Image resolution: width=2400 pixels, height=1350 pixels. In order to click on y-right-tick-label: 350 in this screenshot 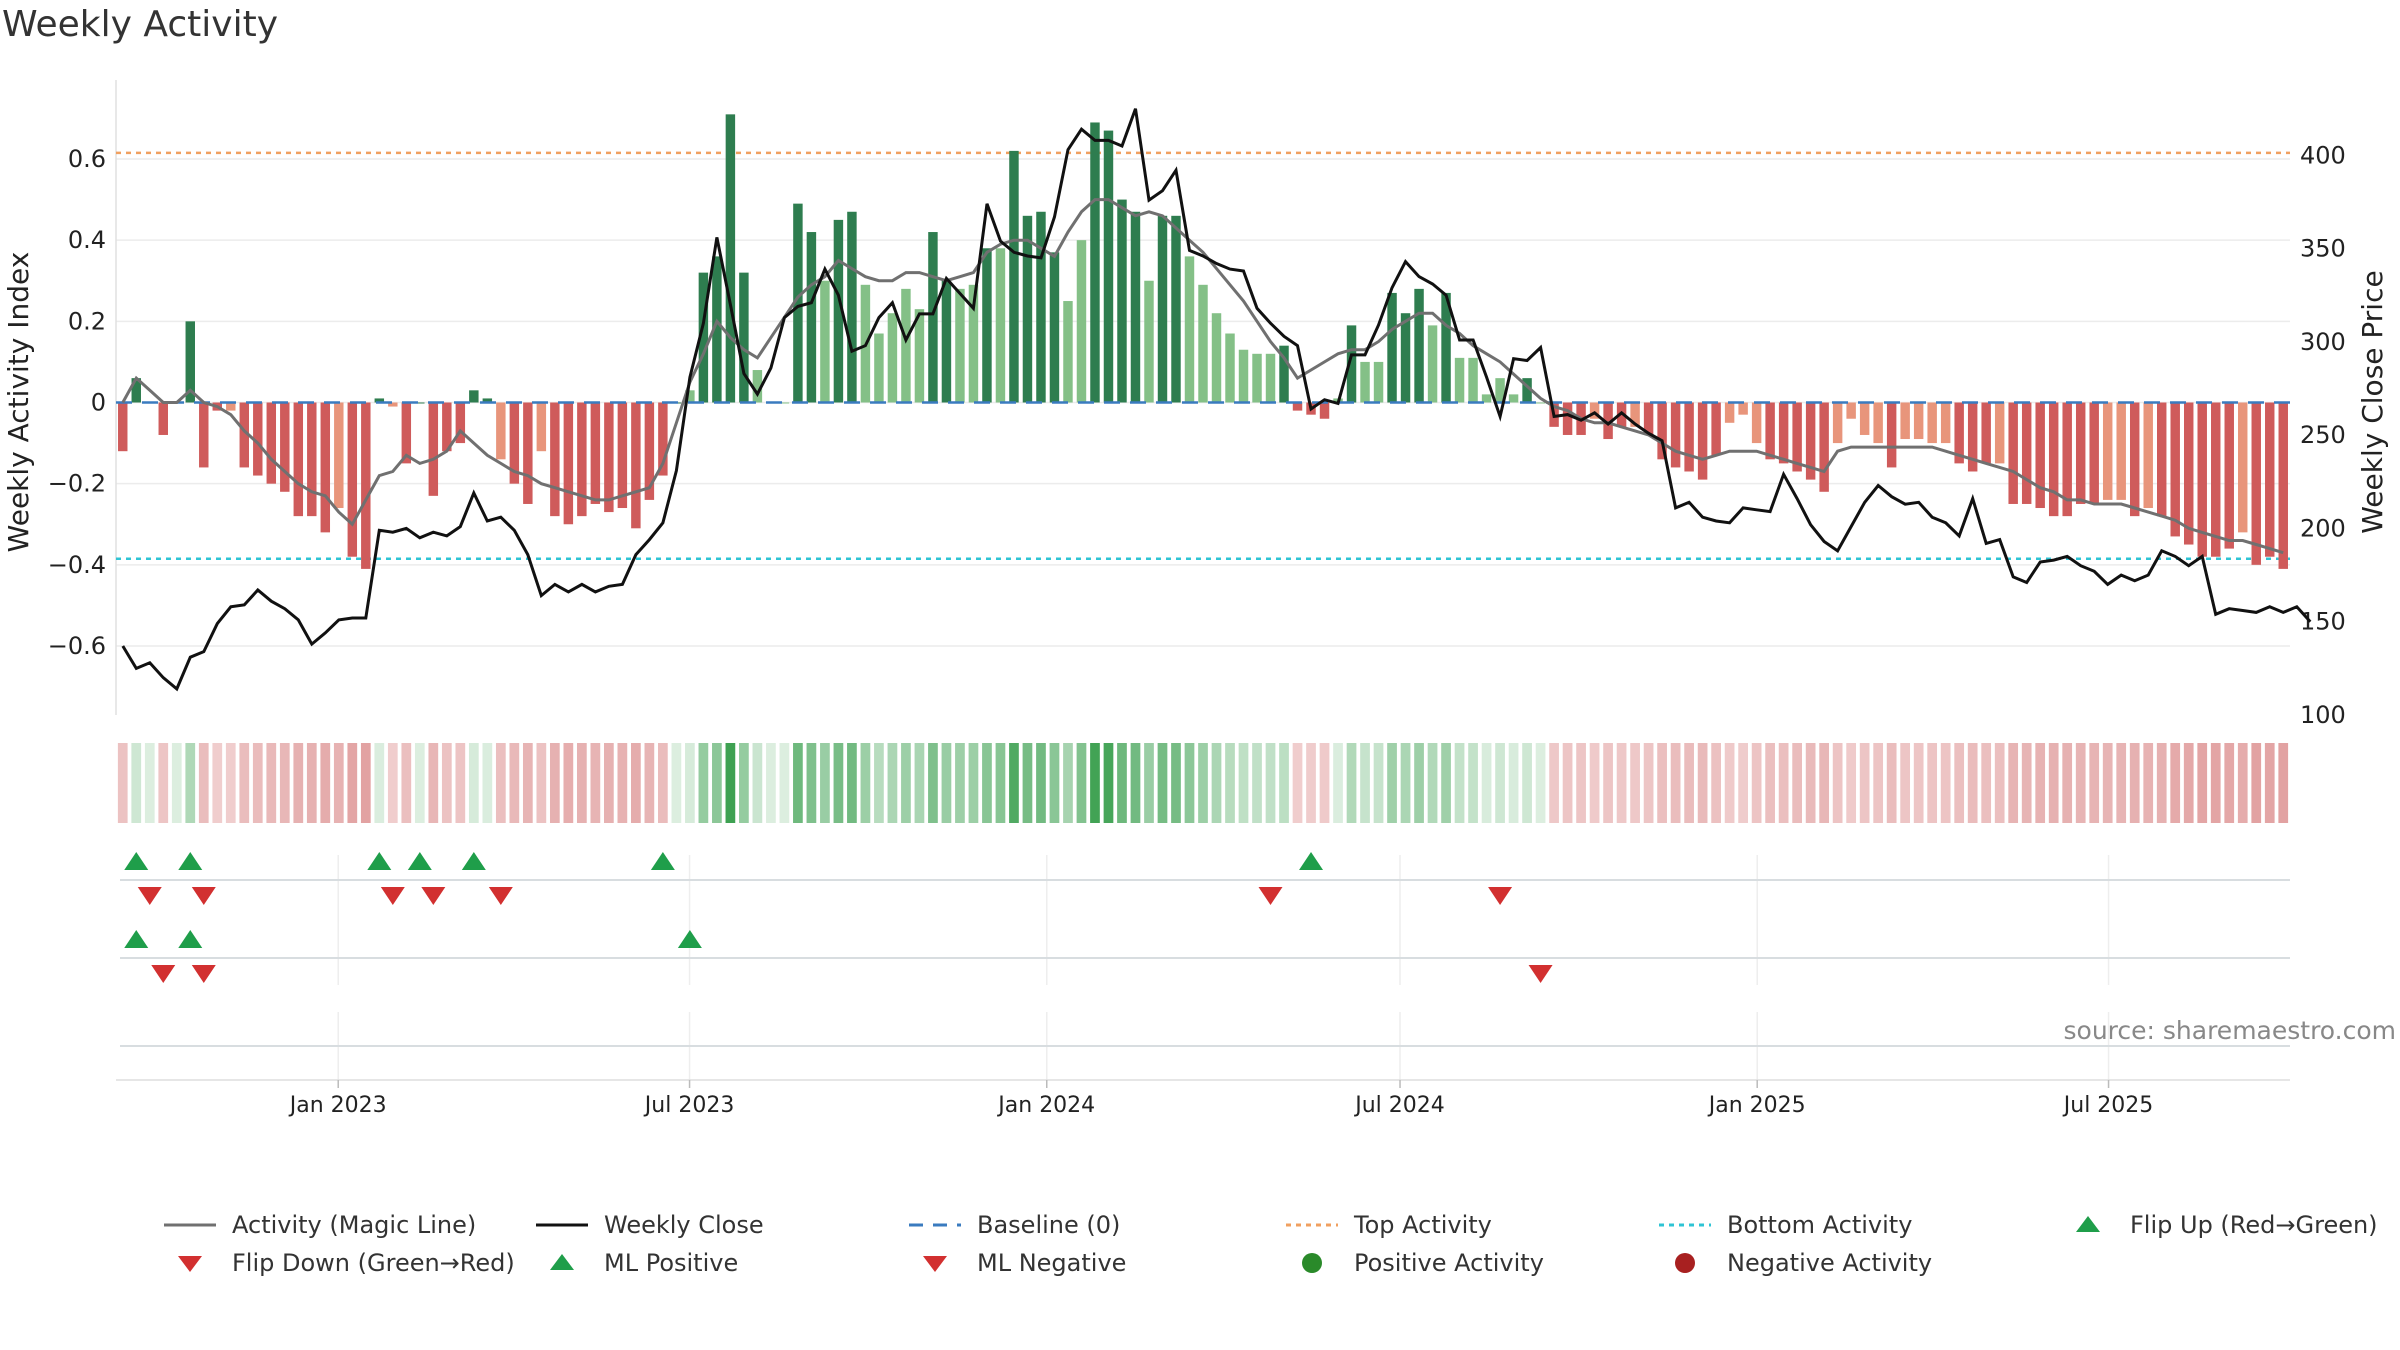, I will do `click(2323, 249)`.